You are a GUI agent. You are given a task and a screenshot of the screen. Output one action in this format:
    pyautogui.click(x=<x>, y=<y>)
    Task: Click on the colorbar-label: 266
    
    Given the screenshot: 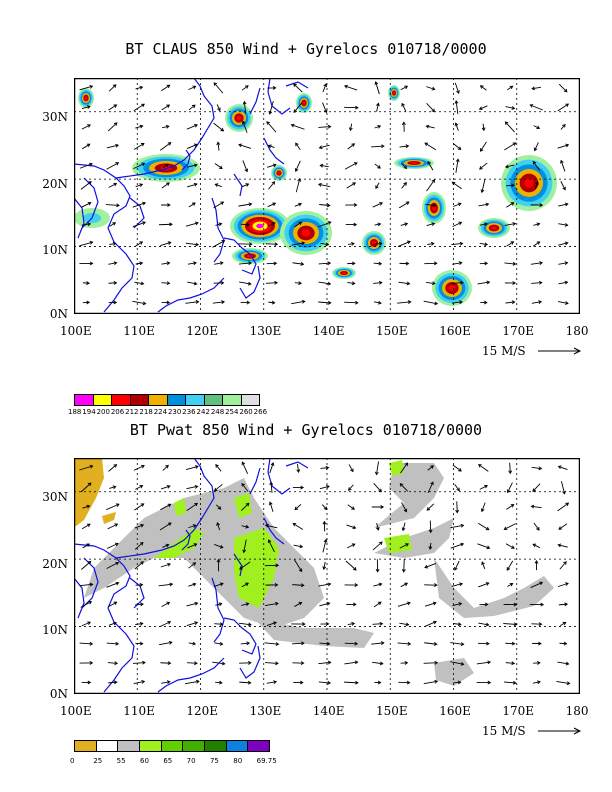 What is the action you would take?
    pyautogui.click(x=260, y=412)
    